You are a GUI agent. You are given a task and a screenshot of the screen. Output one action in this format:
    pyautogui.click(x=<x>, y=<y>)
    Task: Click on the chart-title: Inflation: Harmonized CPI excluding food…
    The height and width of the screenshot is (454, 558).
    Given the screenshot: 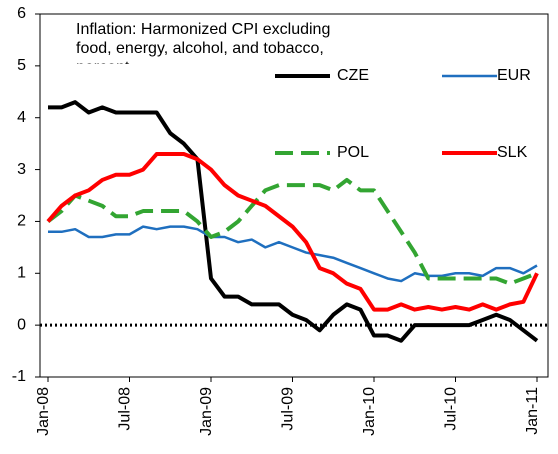 What is the action you would take?
    pyautogui.click(x=203, y=42)
    